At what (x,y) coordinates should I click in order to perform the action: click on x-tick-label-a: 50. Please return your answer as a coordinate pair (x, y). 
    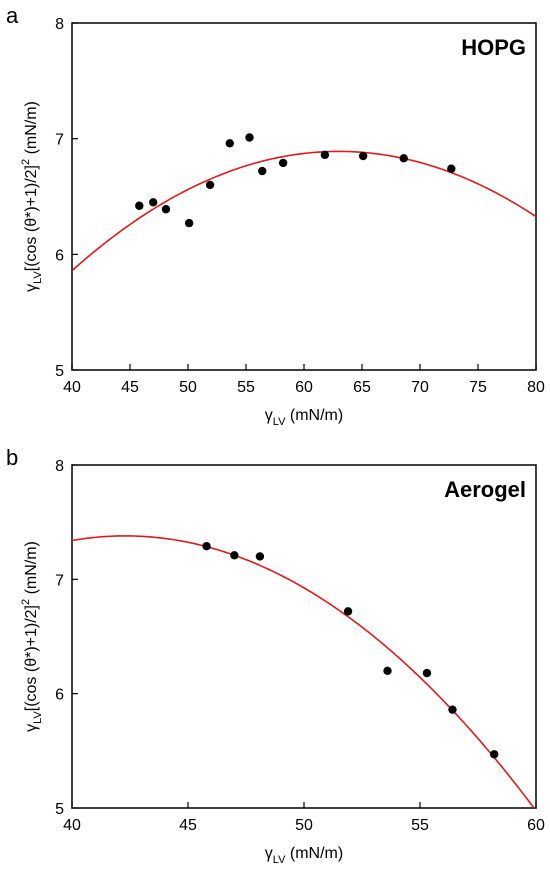
    Looking at the image, I should click on (188, 387).